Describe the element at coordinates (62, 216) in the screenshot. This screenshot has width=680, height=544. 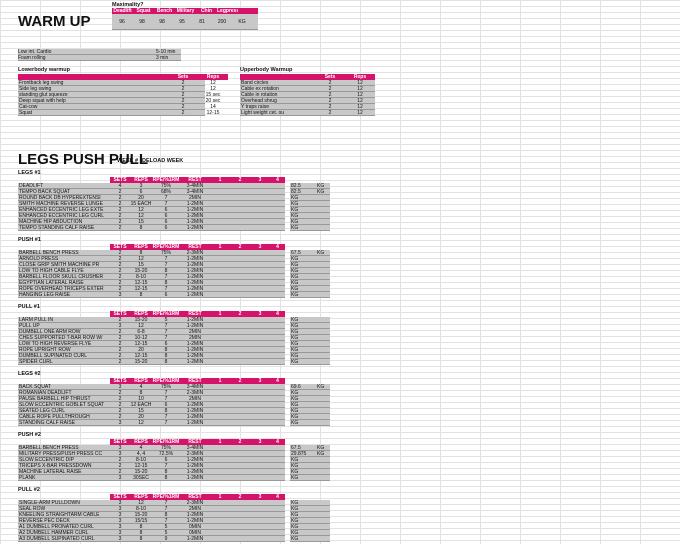
I see `exercise: ENHANCED ECCENTRIC LEG CURL` at that location.